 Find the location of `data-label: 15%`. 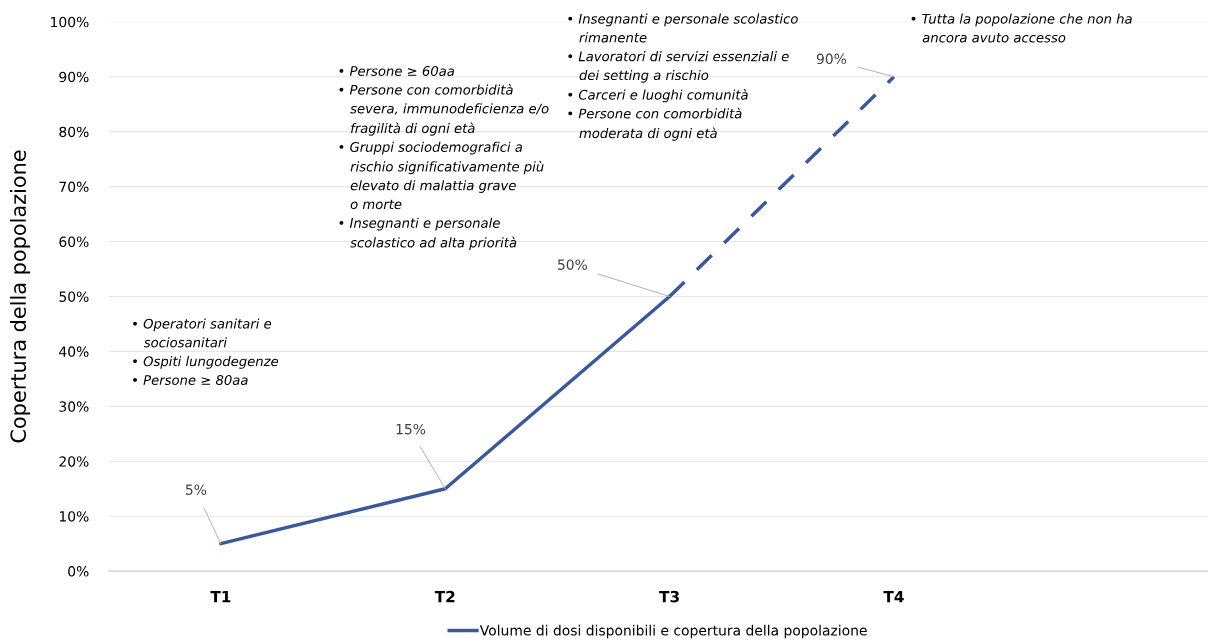

data-label: 15% is located at coordinates (411, 429).